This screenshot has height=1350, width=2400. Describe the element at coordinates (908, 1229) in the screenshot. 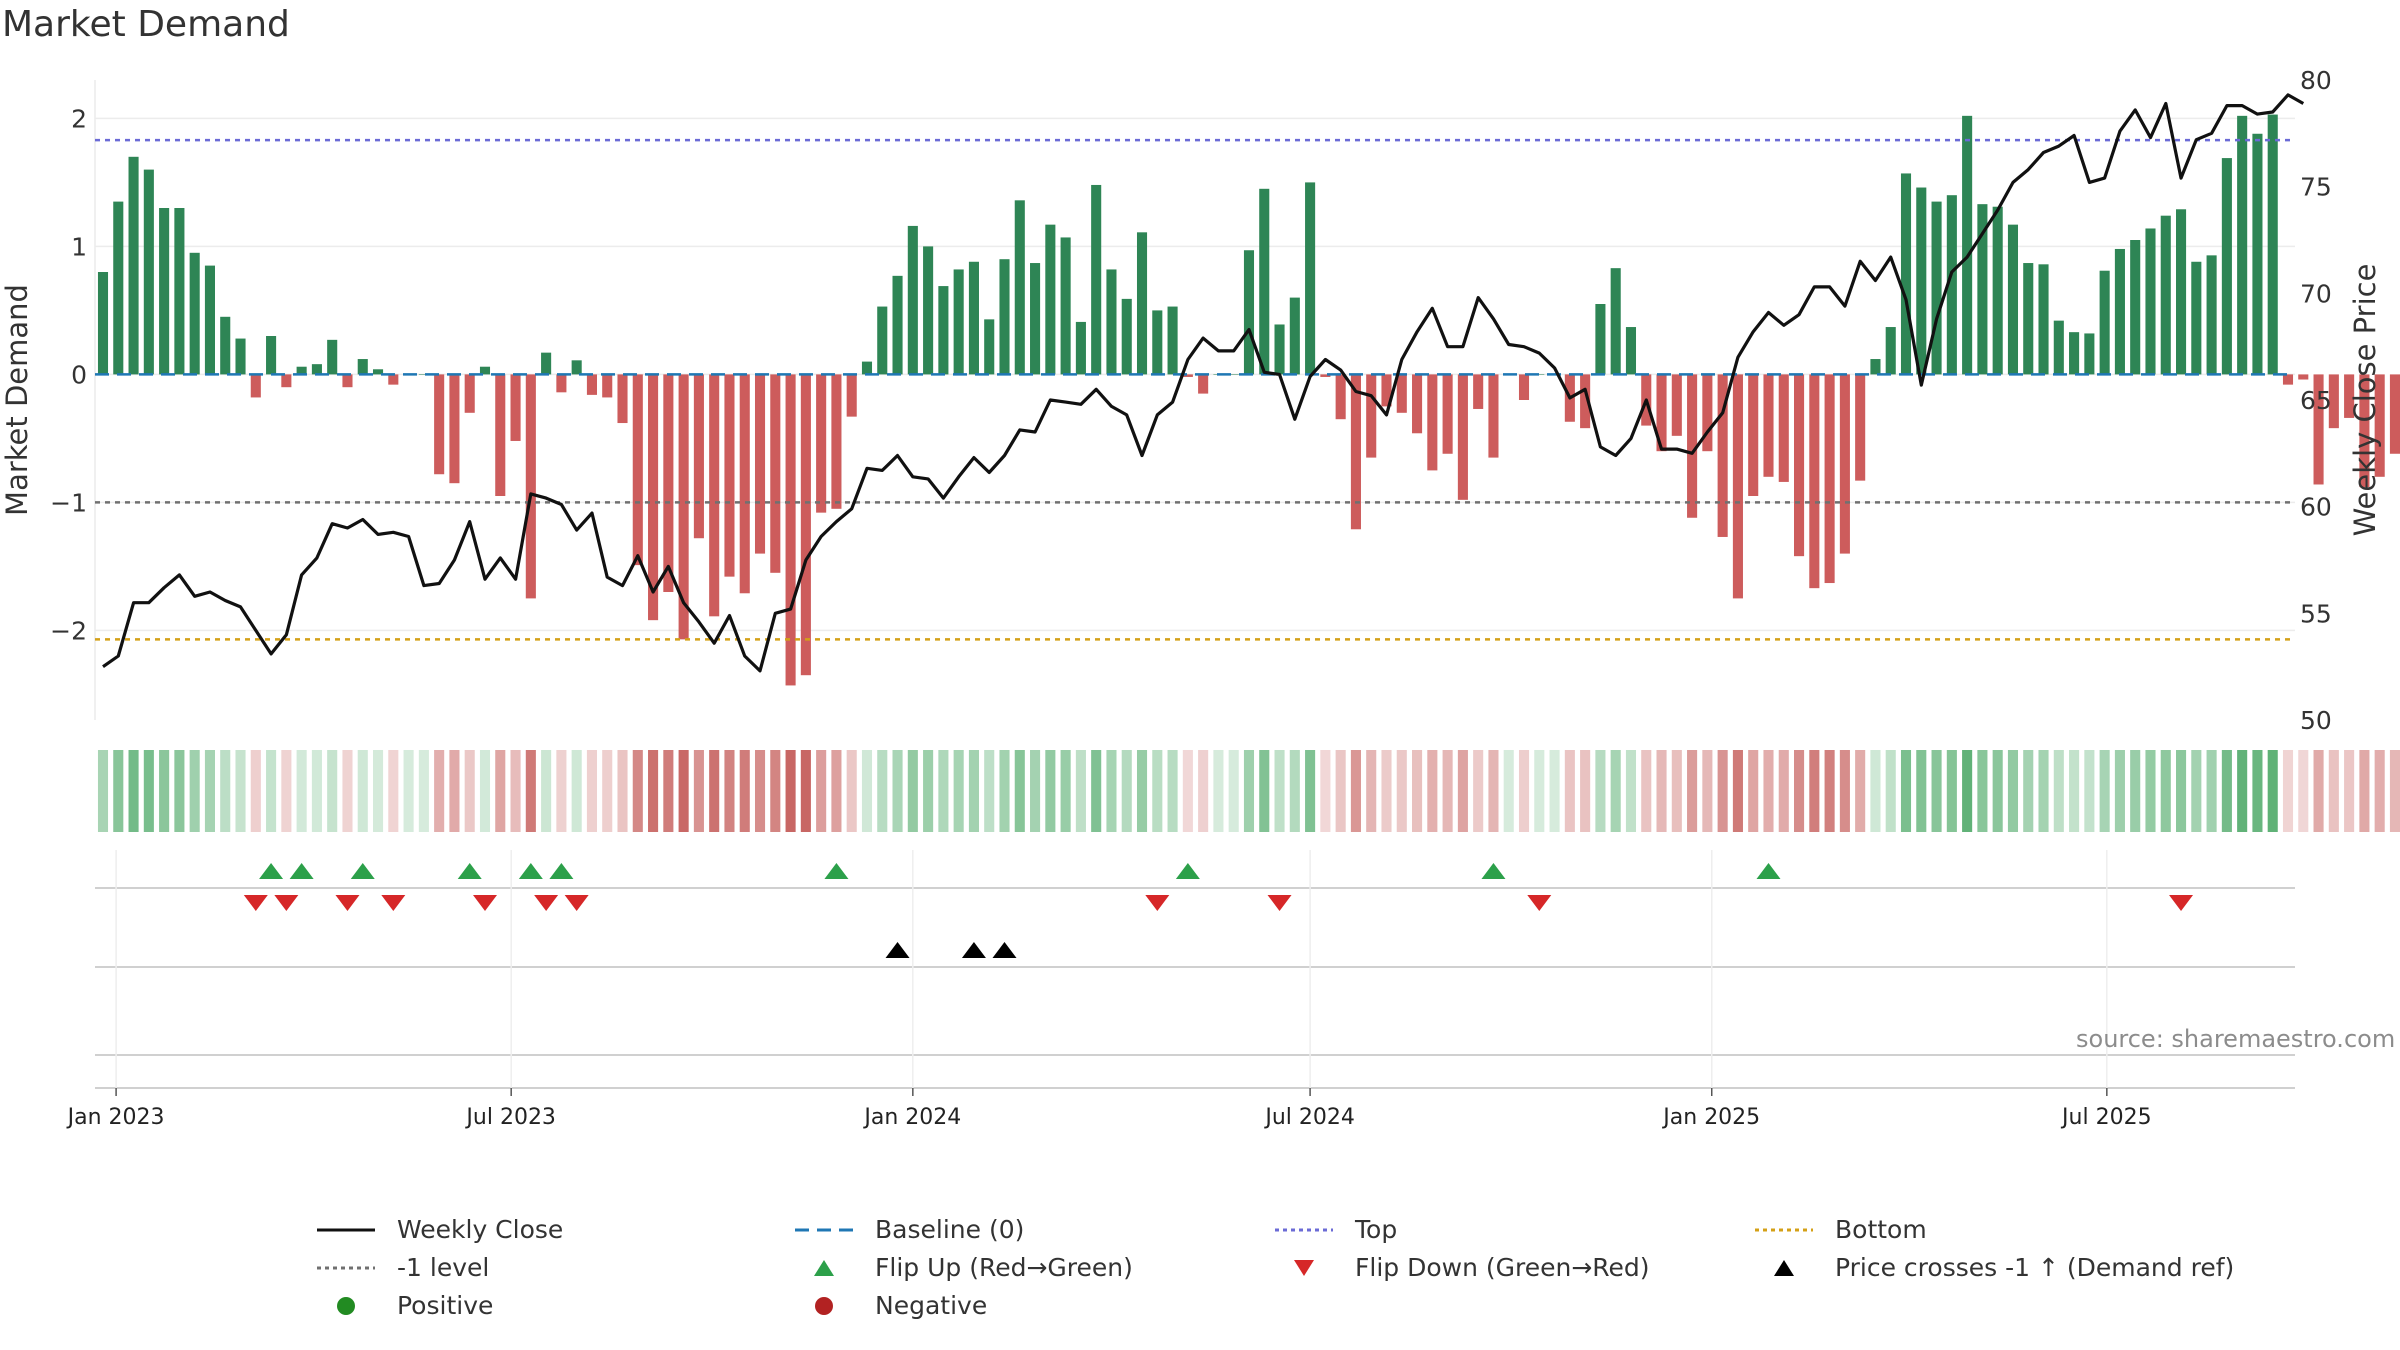

I see `legend-item-baseline: Baseline (0)` at that location.